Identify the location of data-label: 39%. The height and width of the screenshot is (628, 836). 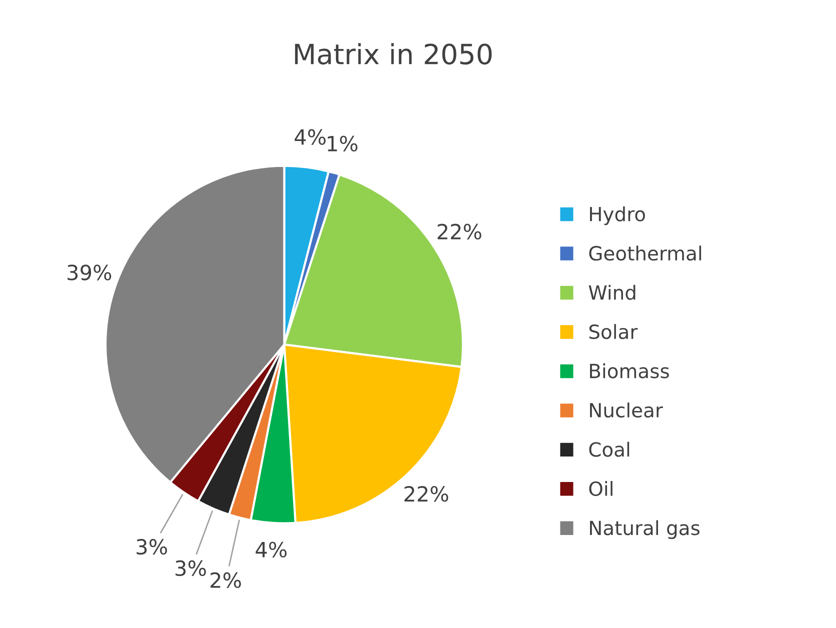
(90, 272).